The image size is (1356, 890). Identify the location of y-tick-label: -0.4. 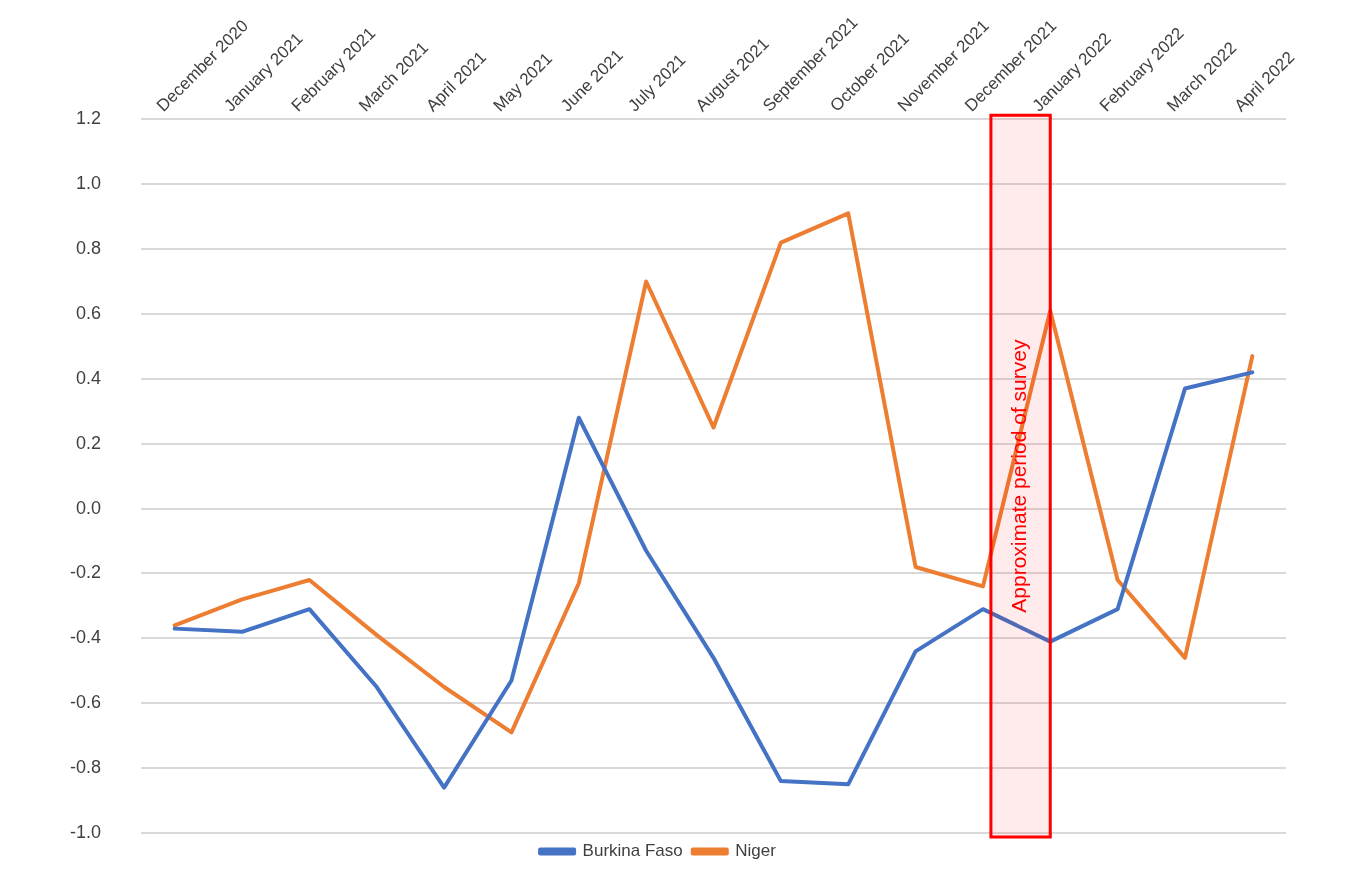
(85, 637).